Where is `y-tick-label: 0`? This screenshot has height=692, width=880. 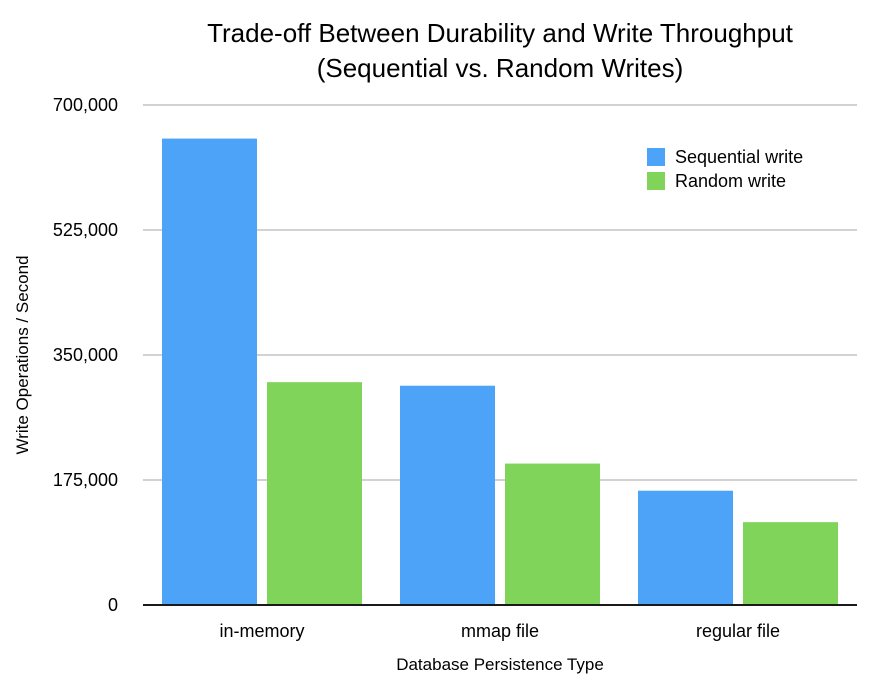
y-tick-label: 0 is located at coordinates (113, 605).